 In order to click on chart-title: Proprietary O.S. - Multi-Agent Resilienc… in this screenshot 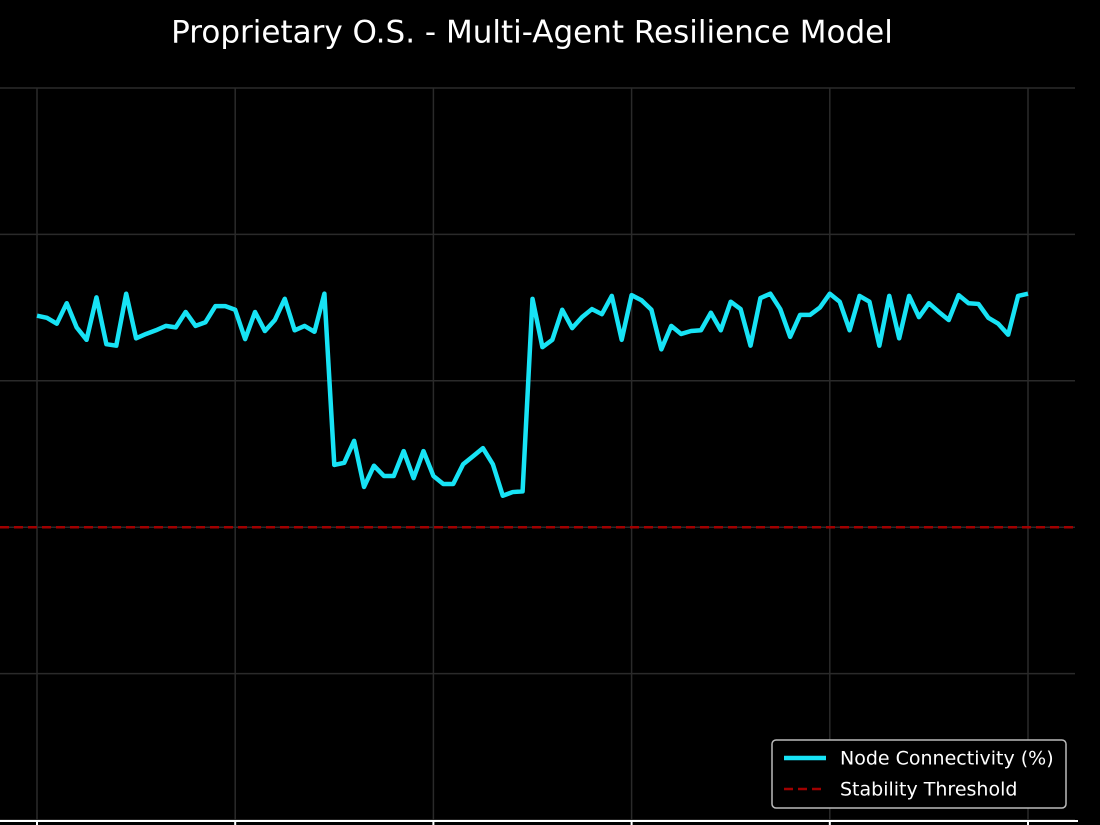, I will do `click(532, 33)`.